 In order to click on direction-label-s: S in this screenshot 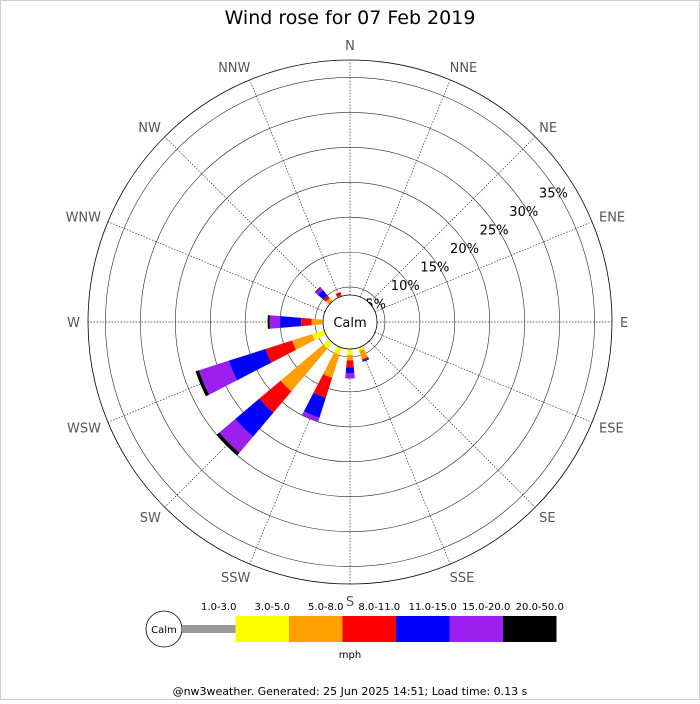, I will do `click(350, 602)`.